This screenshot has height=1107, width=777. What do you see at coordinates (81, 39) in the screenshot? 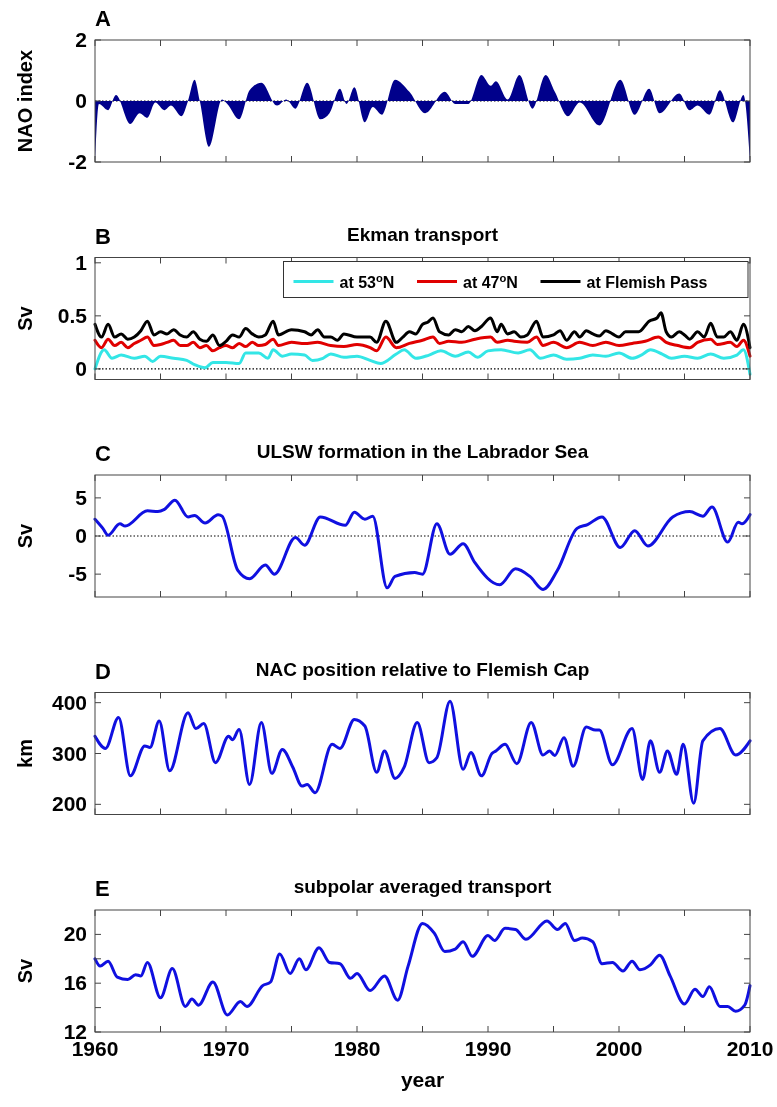
I see `y-tick-label: 2` at bounding box center [81, 39].